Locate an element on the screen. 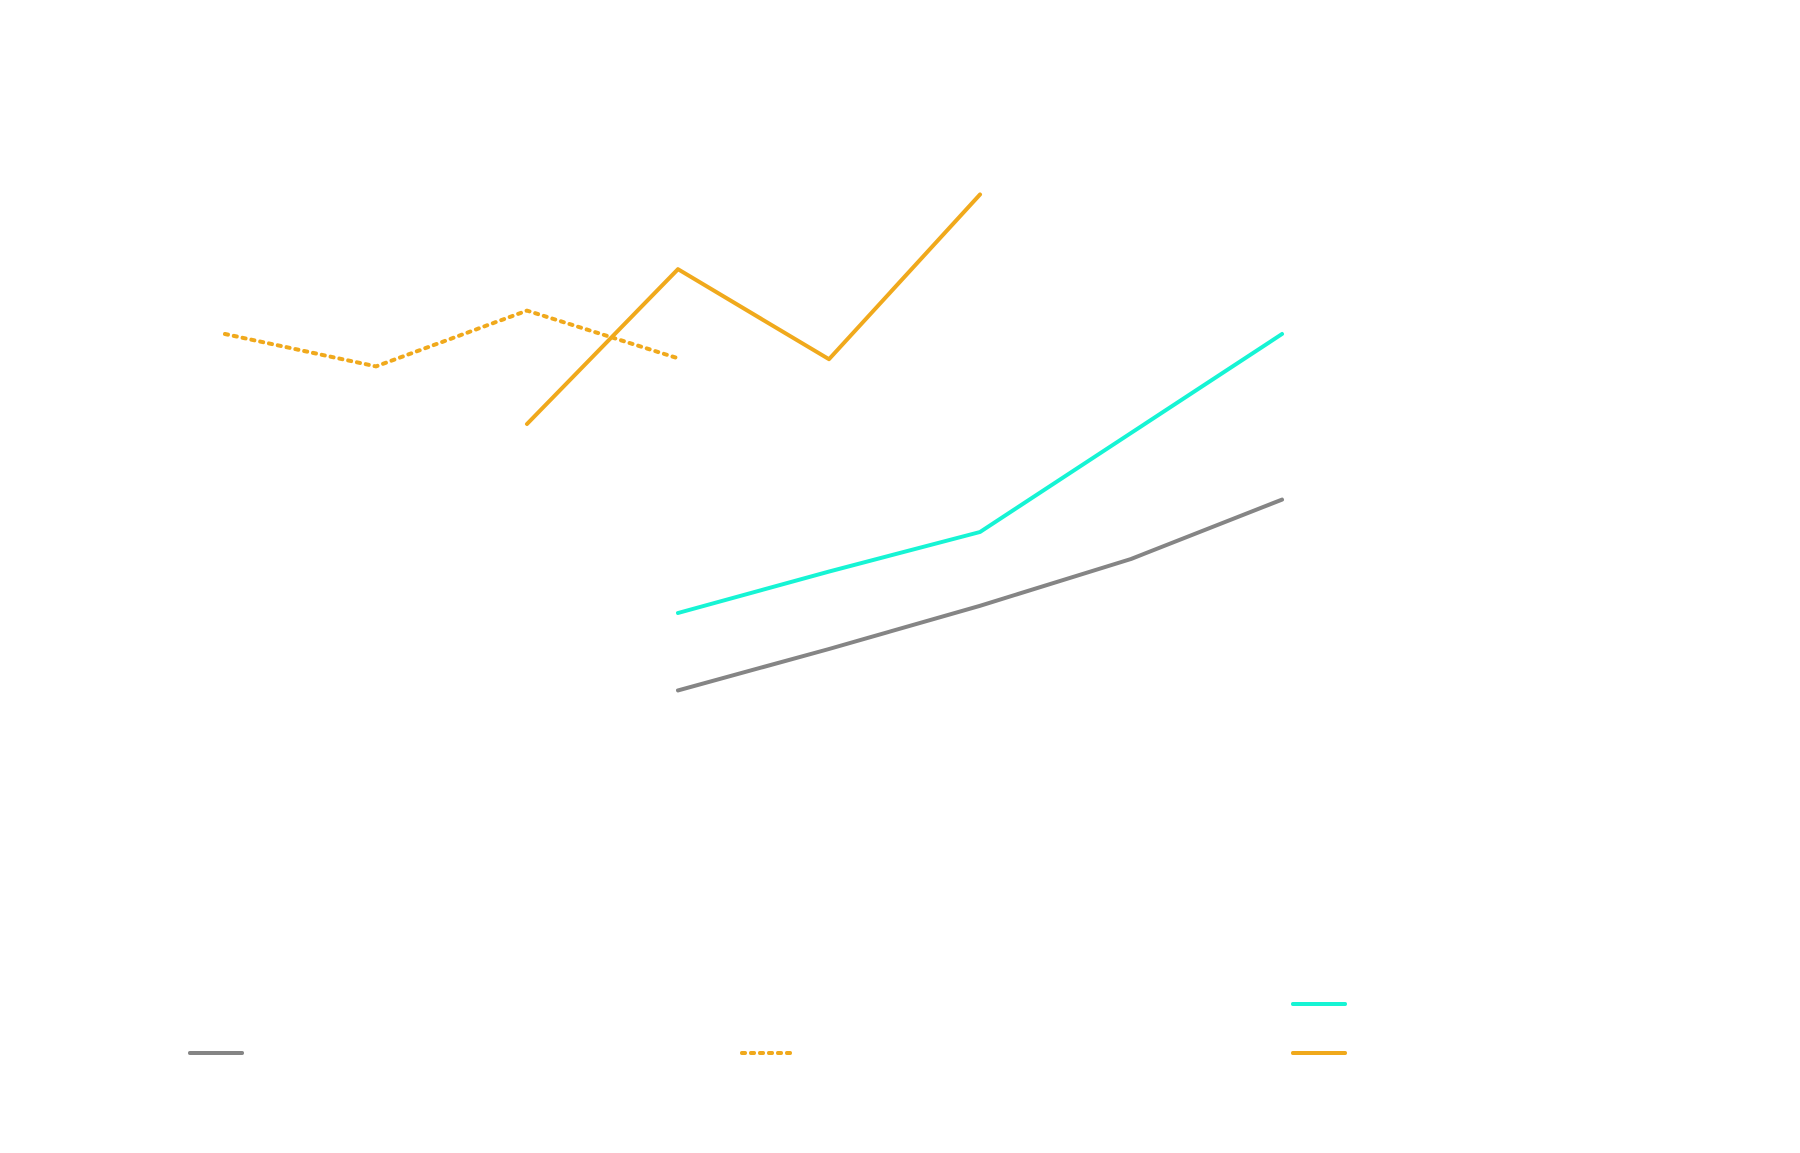  series-line-cyan-solid is located at coordinates (980, 473).